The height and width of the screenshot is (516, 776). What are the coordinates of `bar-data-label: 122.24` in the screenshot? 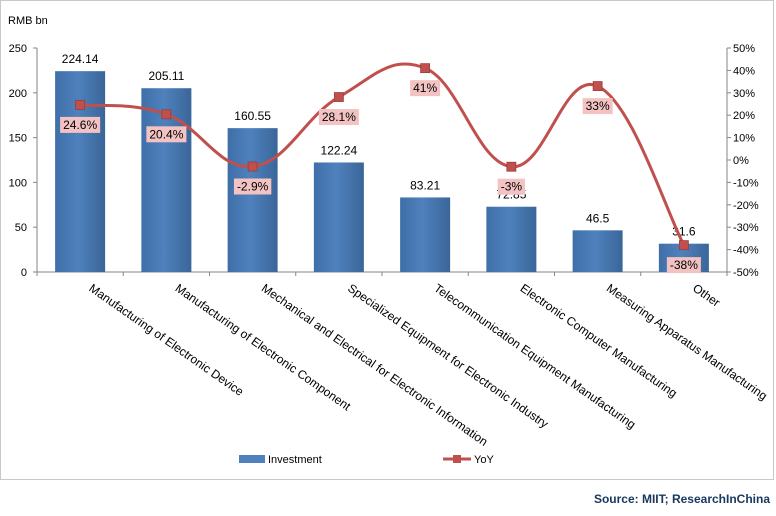 It's located at (339, 150).